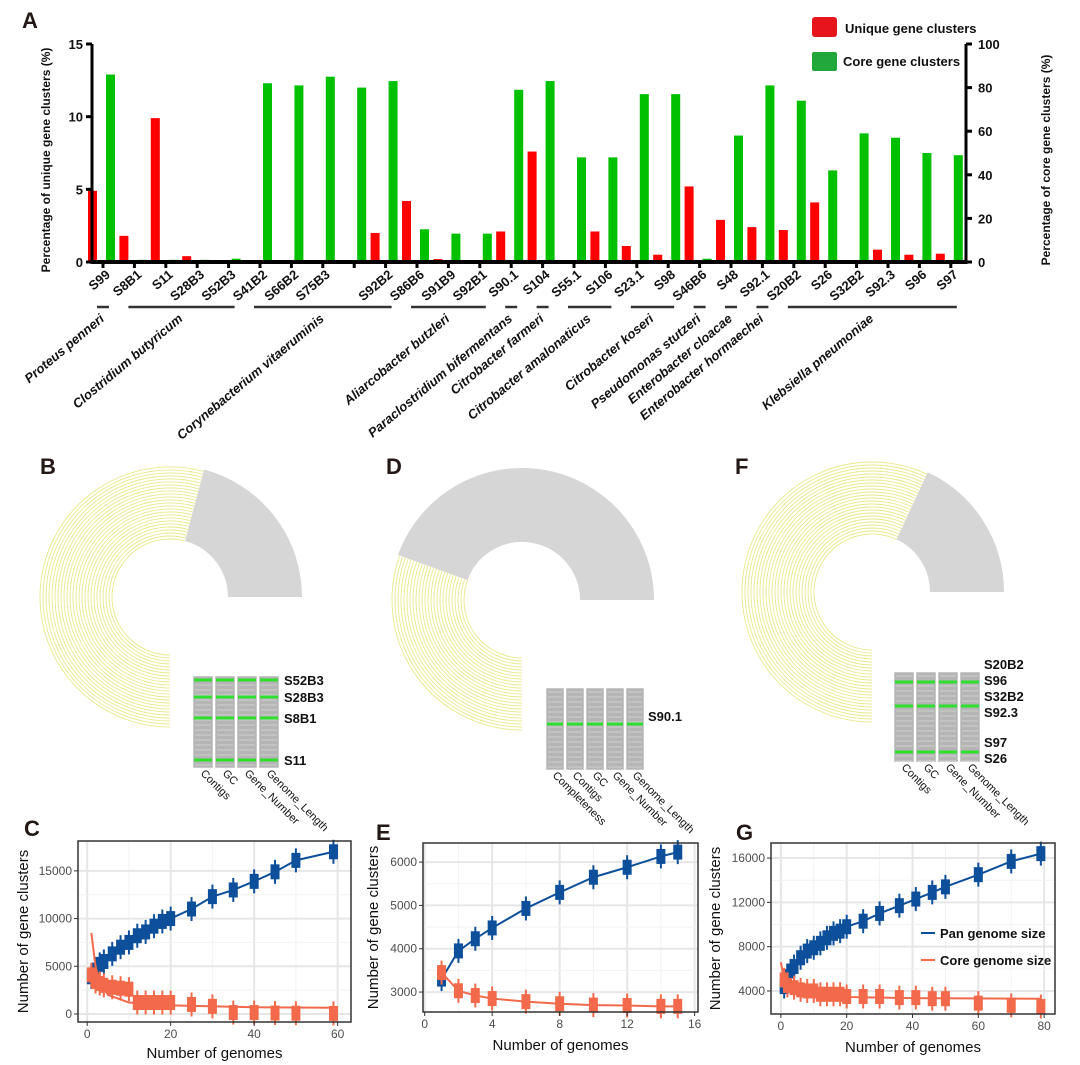 The width and height of the screenshot is (1080, 1065). Describe the element at coordinates (438, 285) in the screenshot. I see `x-tick-label: S91B9` at that location.